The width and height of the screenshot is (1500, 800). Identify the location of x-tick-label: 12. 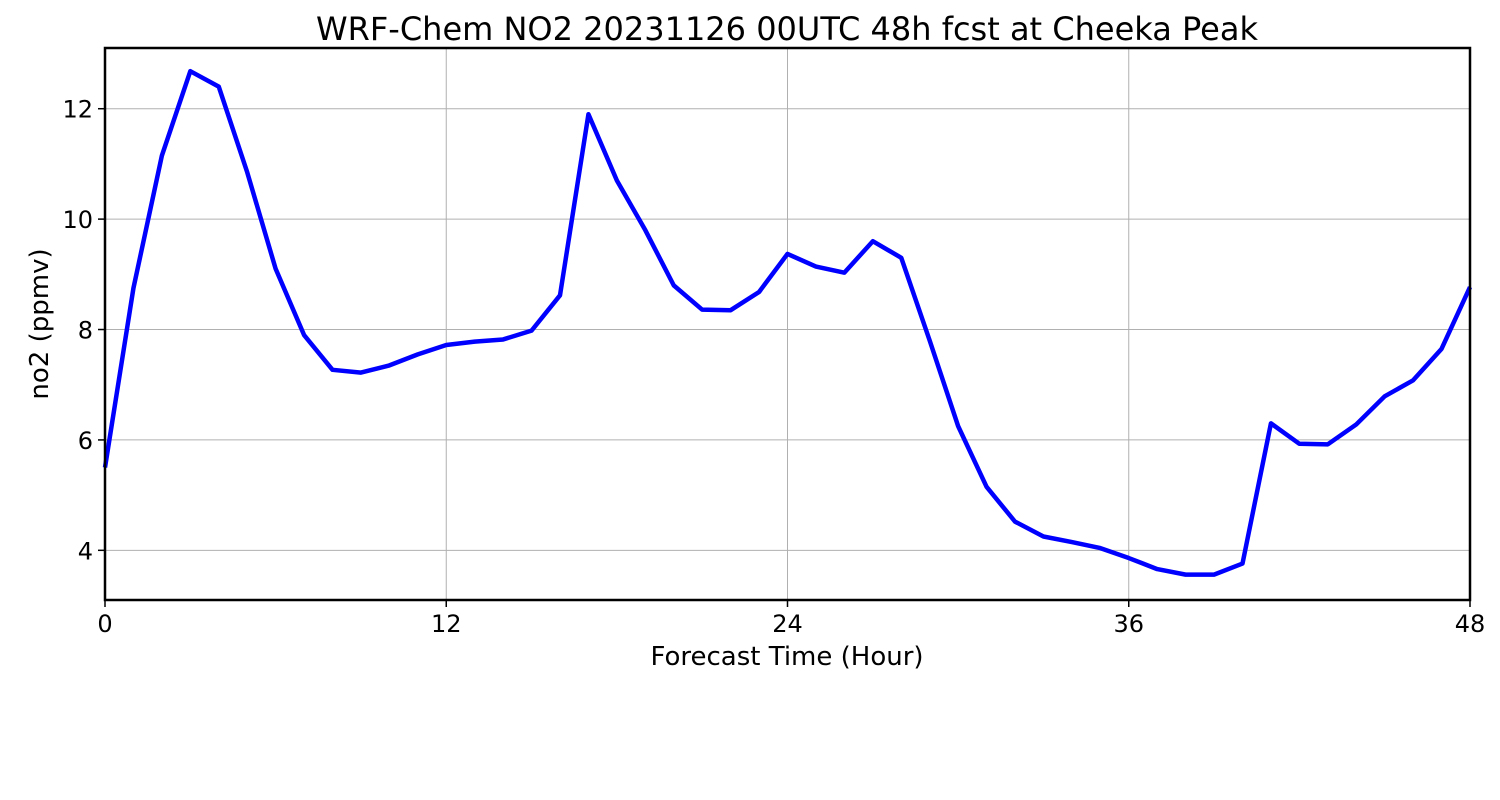
(446, 624).